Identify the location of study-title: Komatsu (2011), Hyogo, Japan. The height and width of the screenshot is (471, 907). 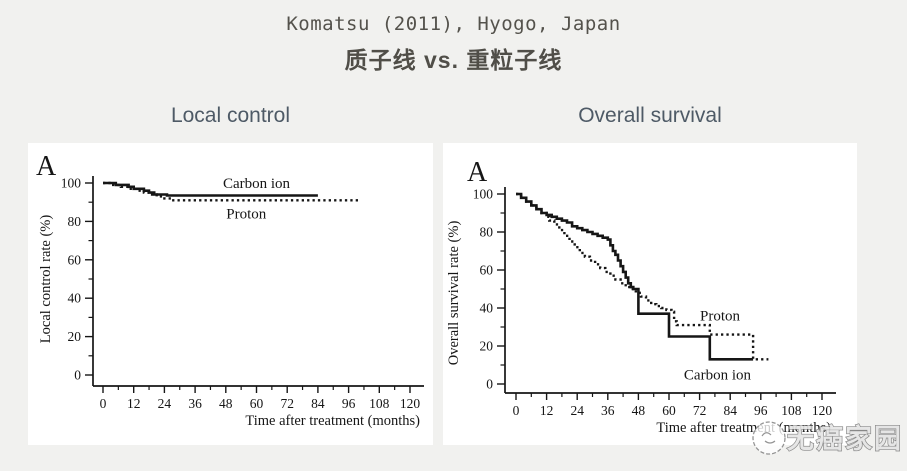
(453, 24).